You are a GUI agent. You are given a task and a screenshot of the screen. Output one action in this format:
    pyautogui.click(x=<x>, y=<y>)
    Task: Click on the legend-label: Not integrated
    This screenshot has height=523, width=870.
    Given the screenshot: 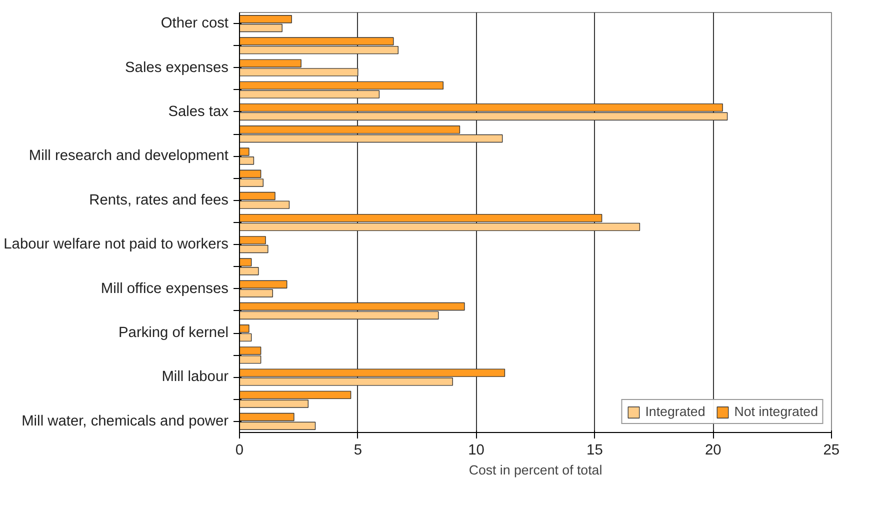 What is the action you would take?
    pyautogui.click(x=776, y=411)
    